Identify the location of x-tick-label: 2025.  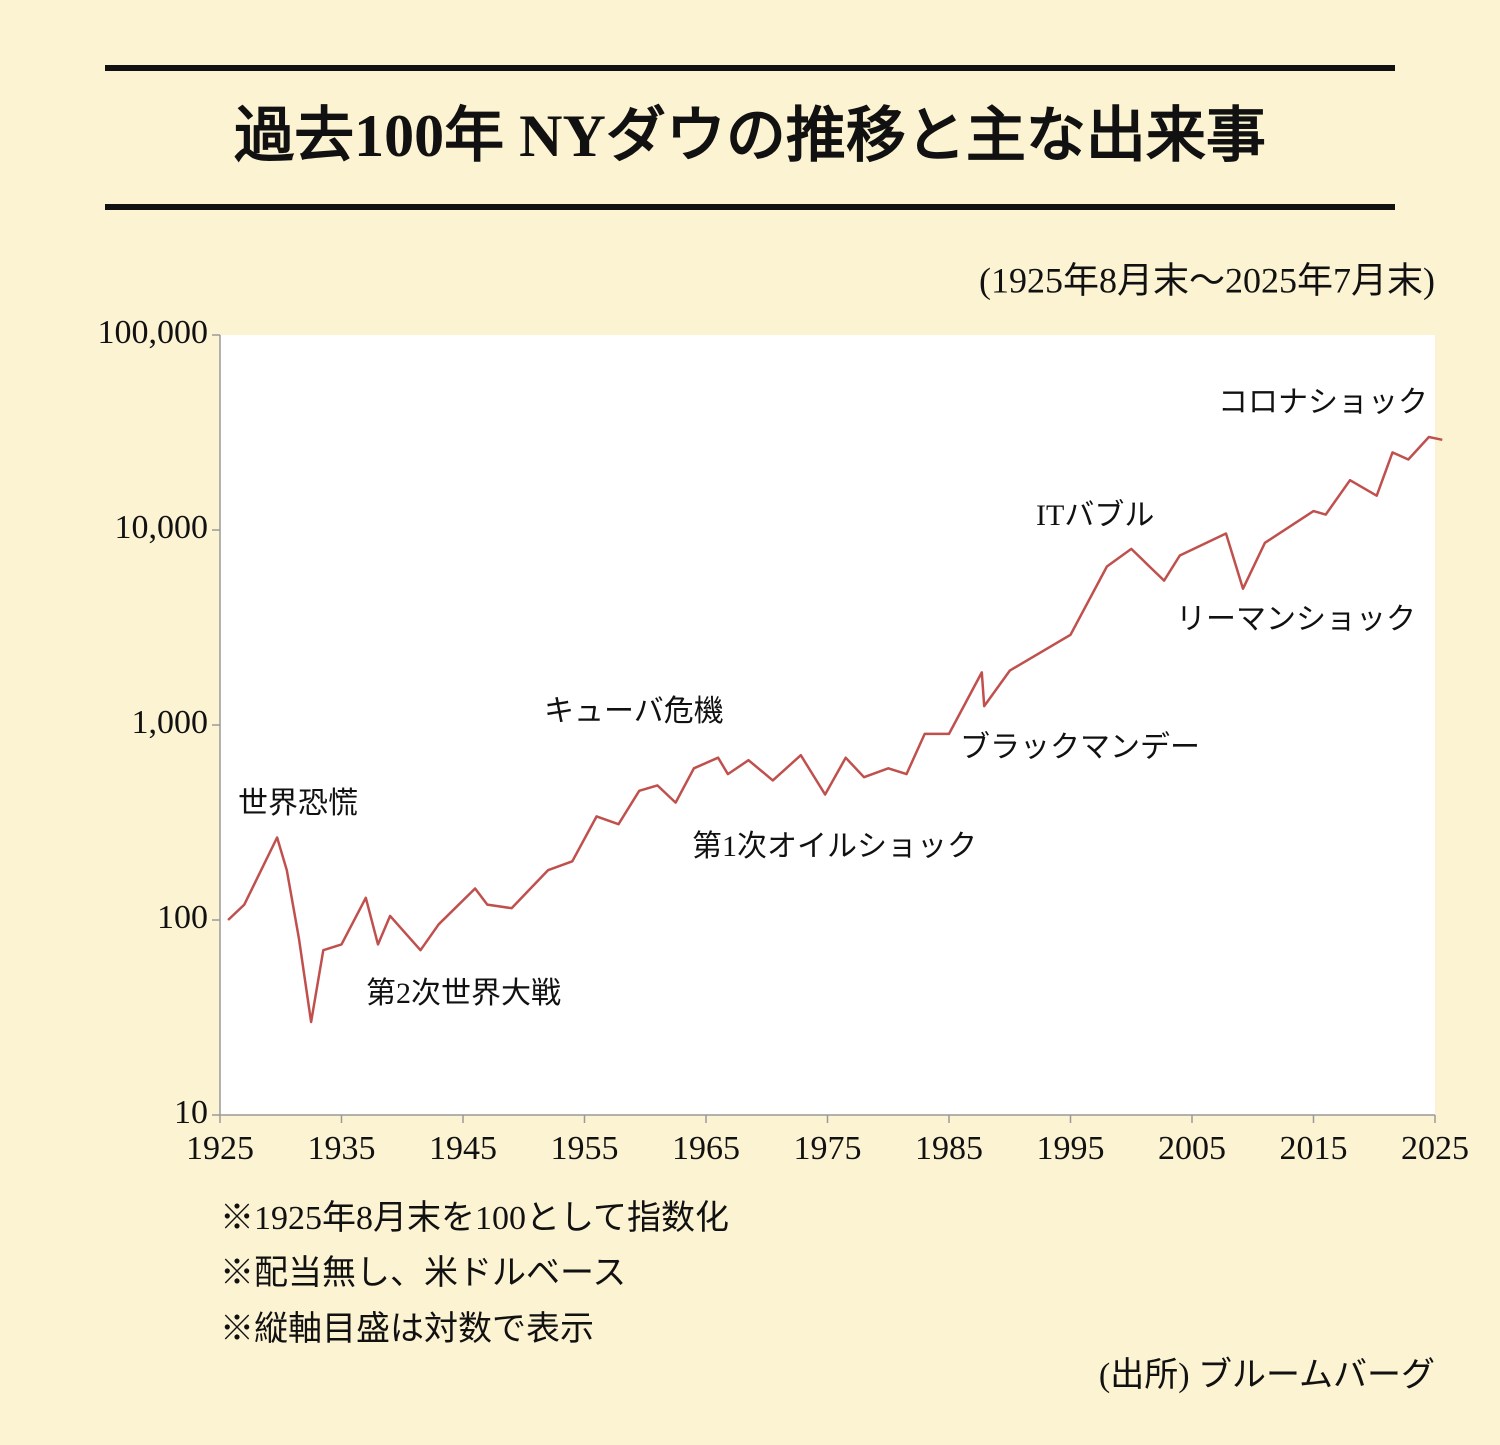
(1435, 1148).